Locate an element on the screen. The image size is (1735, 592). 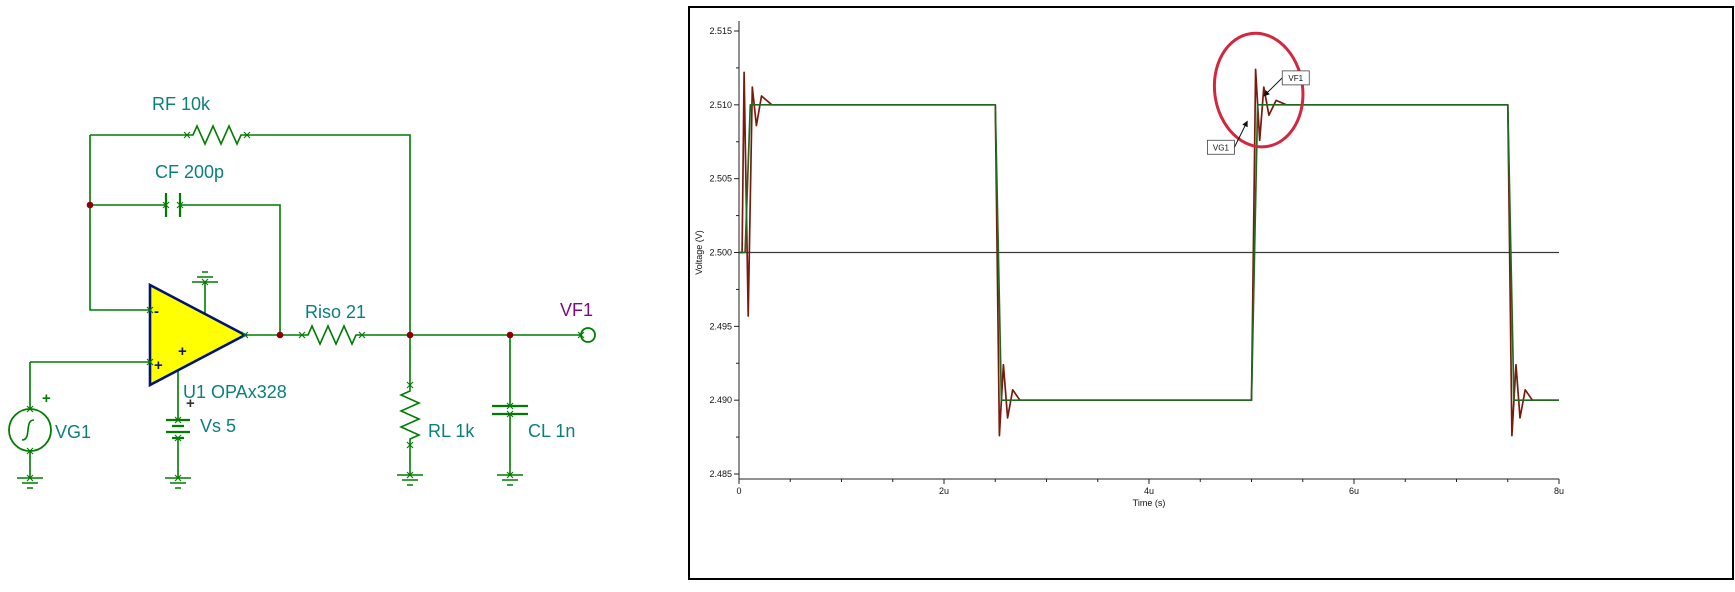
x-tick-label: 0 is located at coordinates (738, 491).